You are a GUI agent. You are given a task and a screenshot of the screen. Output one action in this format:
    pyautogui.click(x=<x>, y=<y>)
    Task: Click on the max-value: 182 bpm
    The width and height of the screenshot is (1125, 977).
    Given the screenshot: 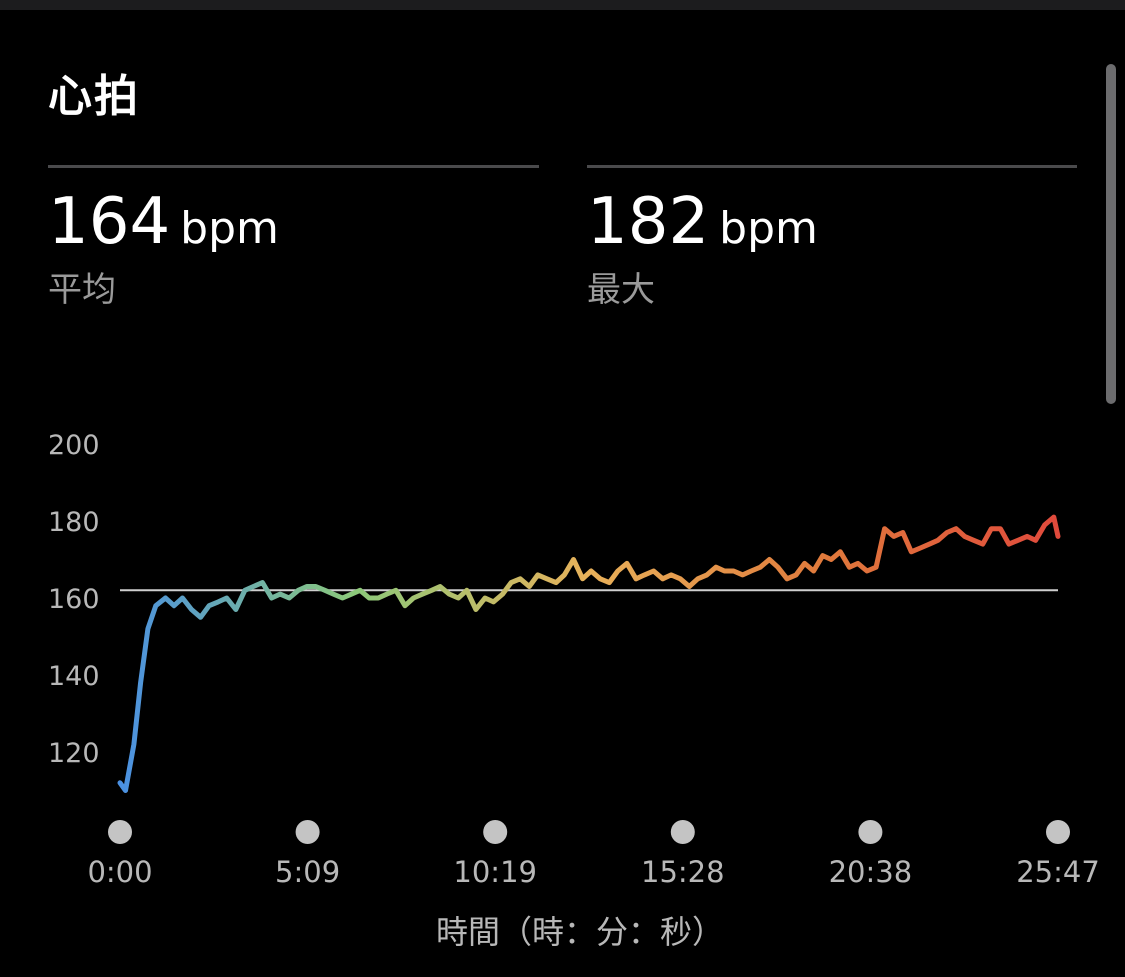 What is the action you would take?
    pyautogui.click(x=702, y=222)
    